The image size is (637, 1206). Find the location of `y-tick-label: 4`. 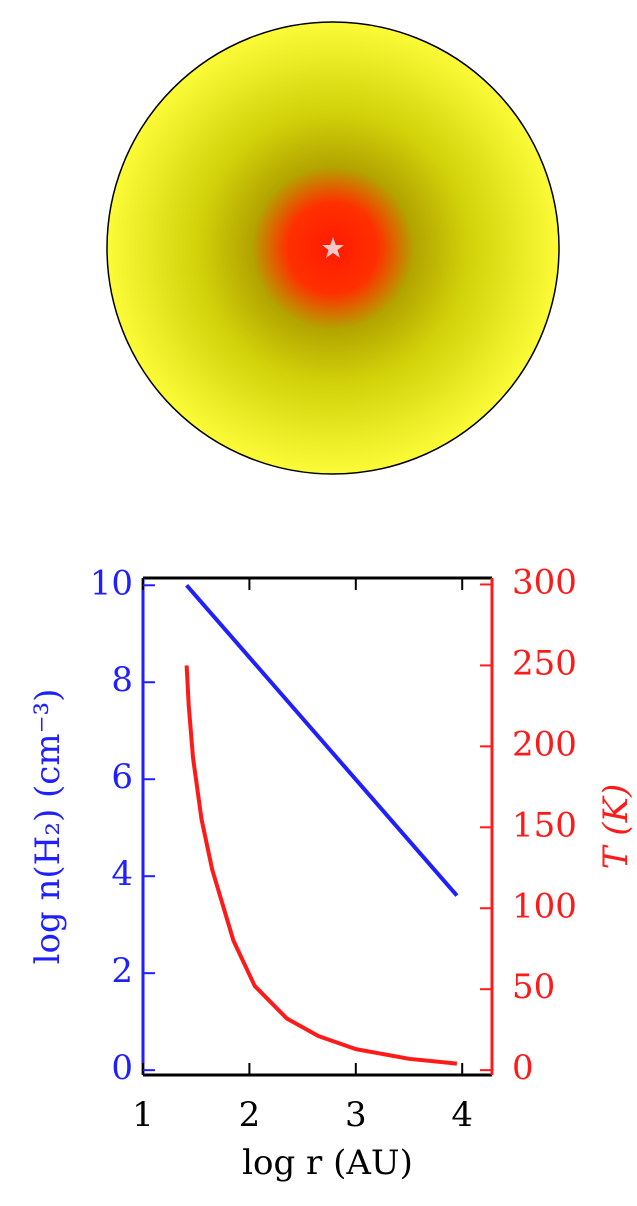

y-tick-label: 4 is located at coordinates (122, 874).